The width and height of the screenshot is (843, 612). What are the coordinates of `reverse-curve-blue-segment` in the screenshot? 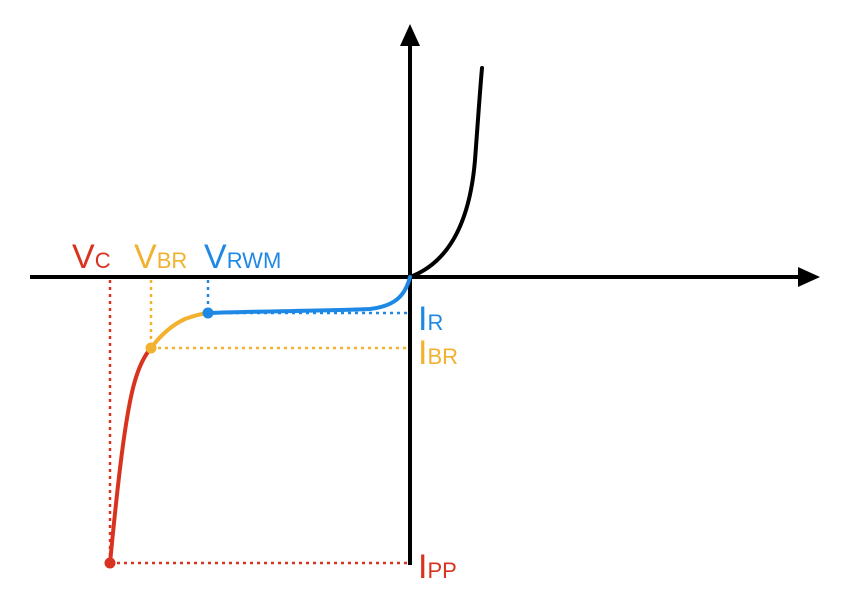 It's located at (309, 295).